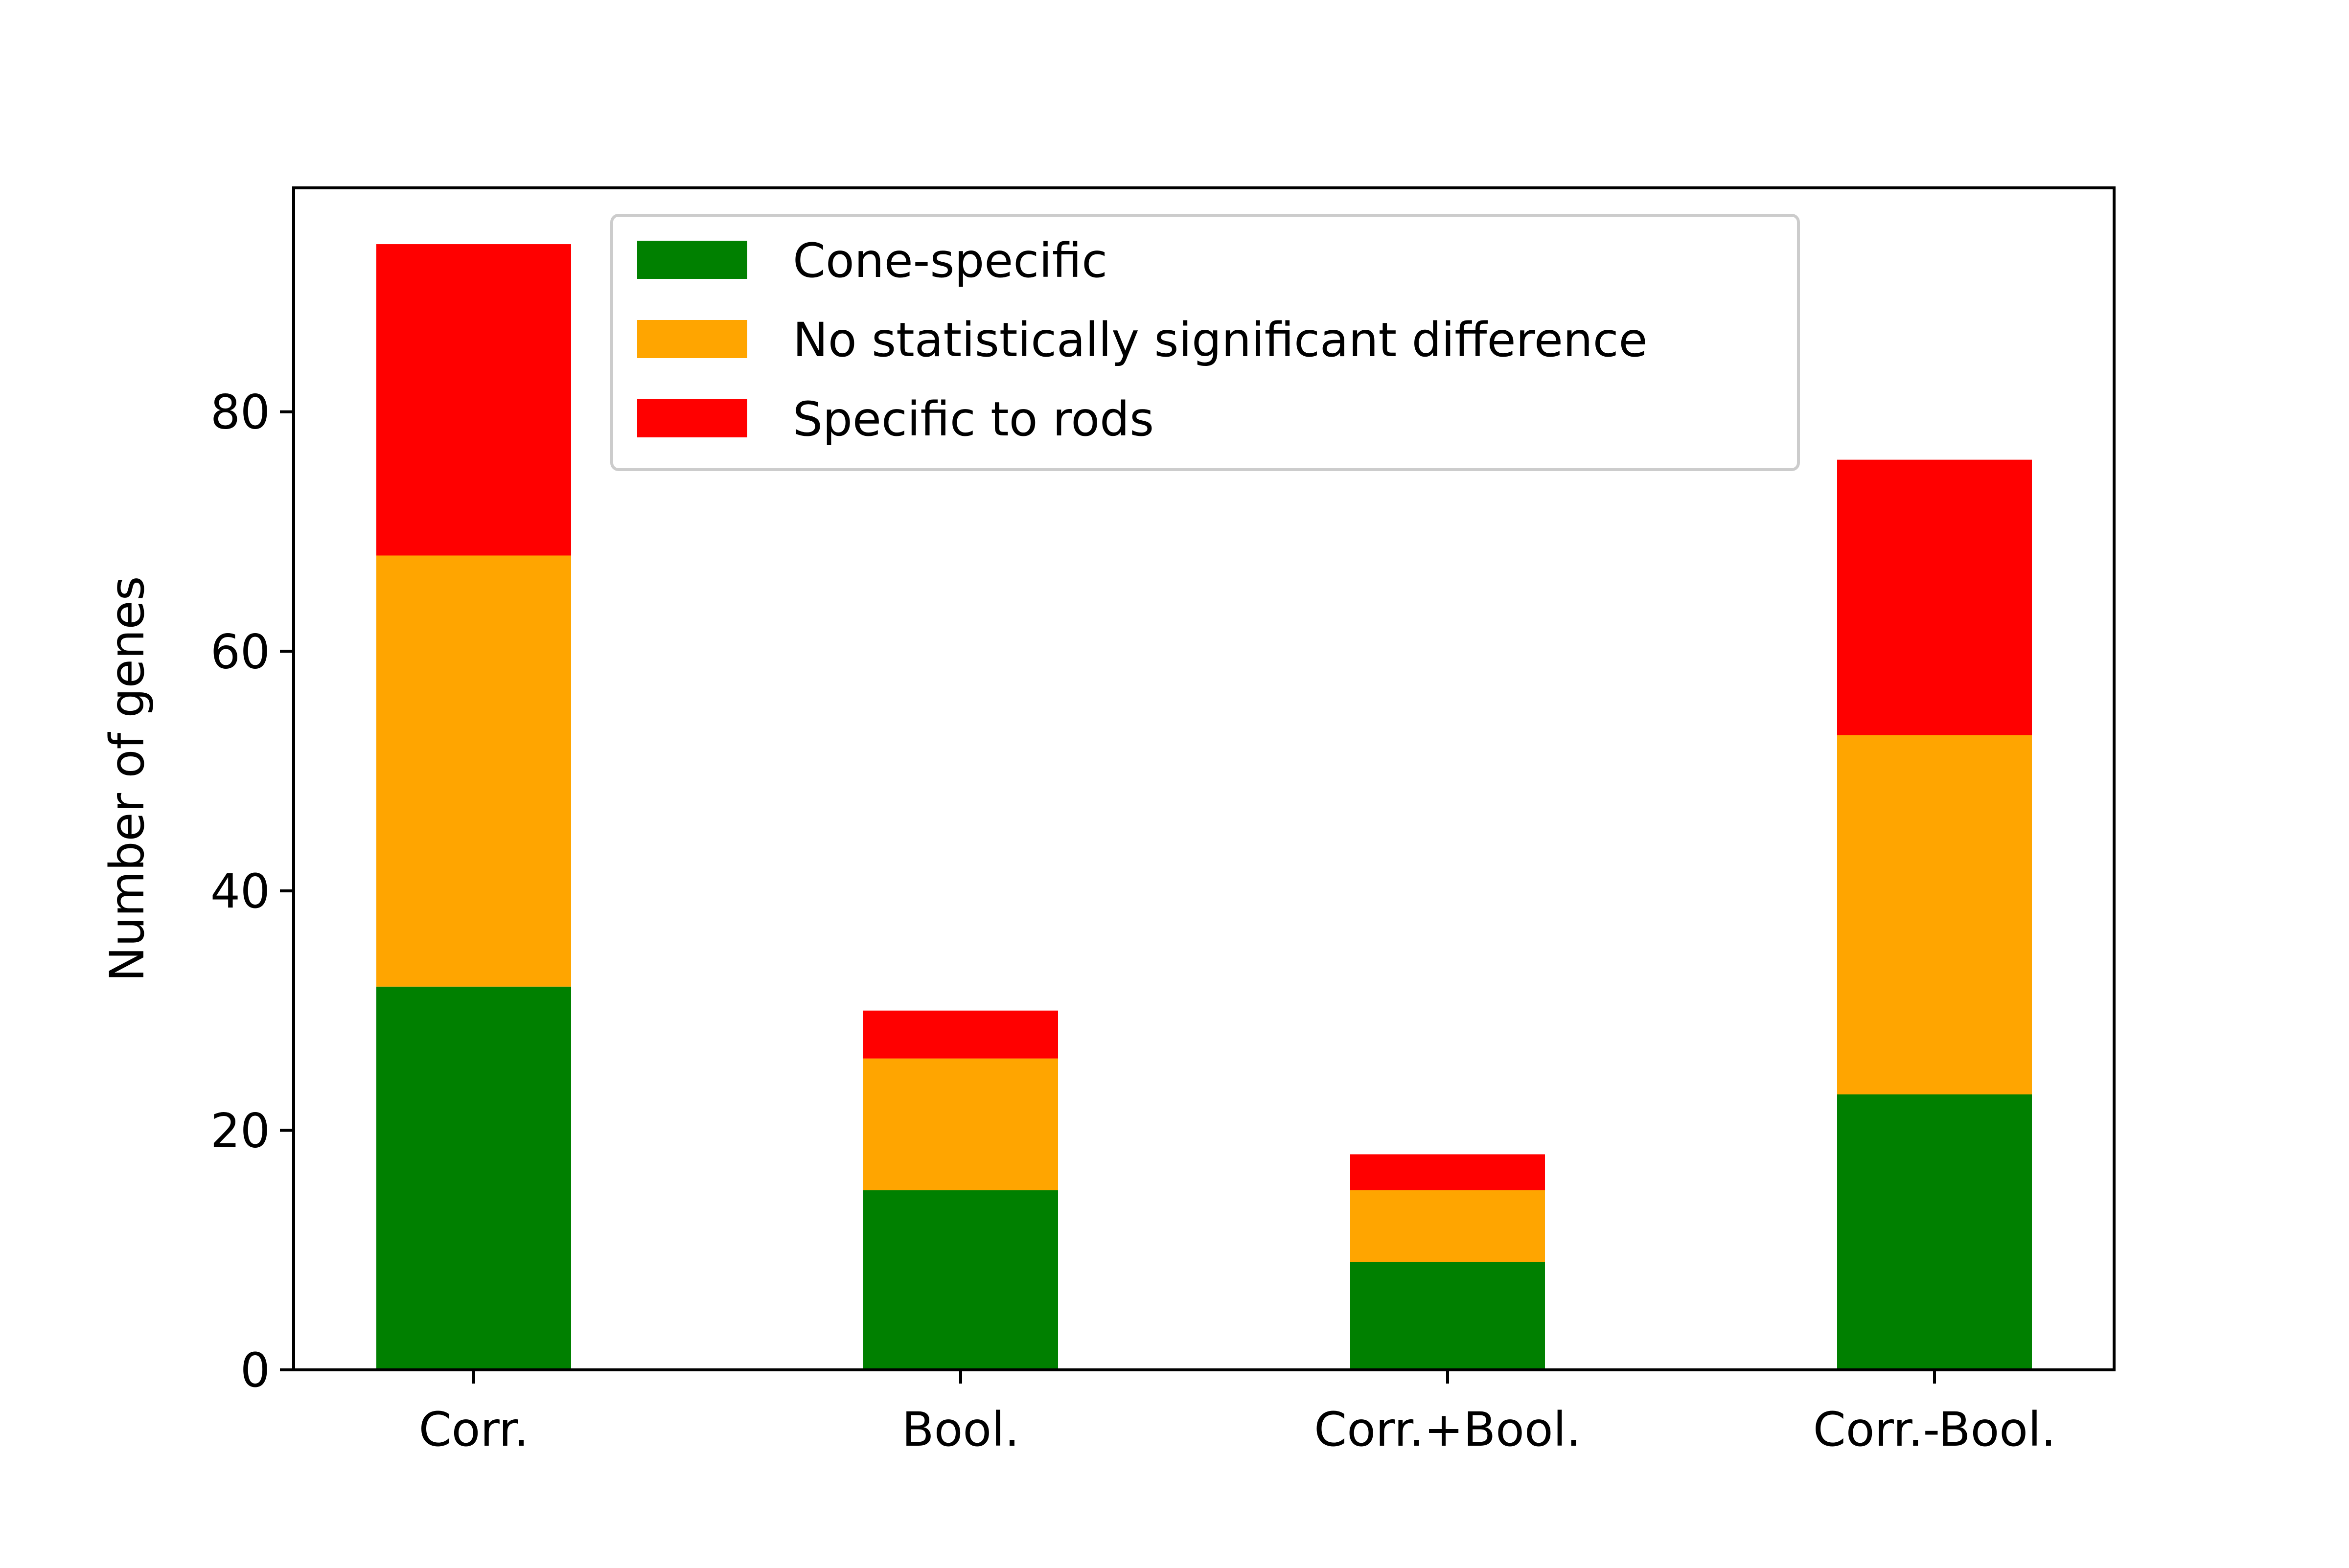  I want to click on legend-frame, so click(1205, 342).